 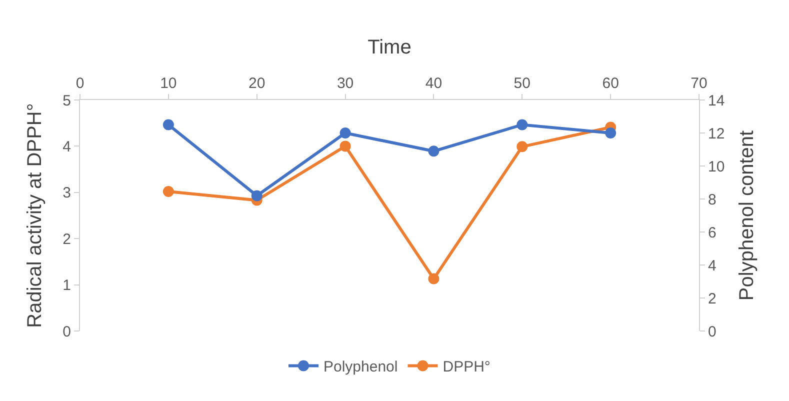 I want to click on y-axis-title: Radical activity at DPPH°, so click(x=35, y=215).